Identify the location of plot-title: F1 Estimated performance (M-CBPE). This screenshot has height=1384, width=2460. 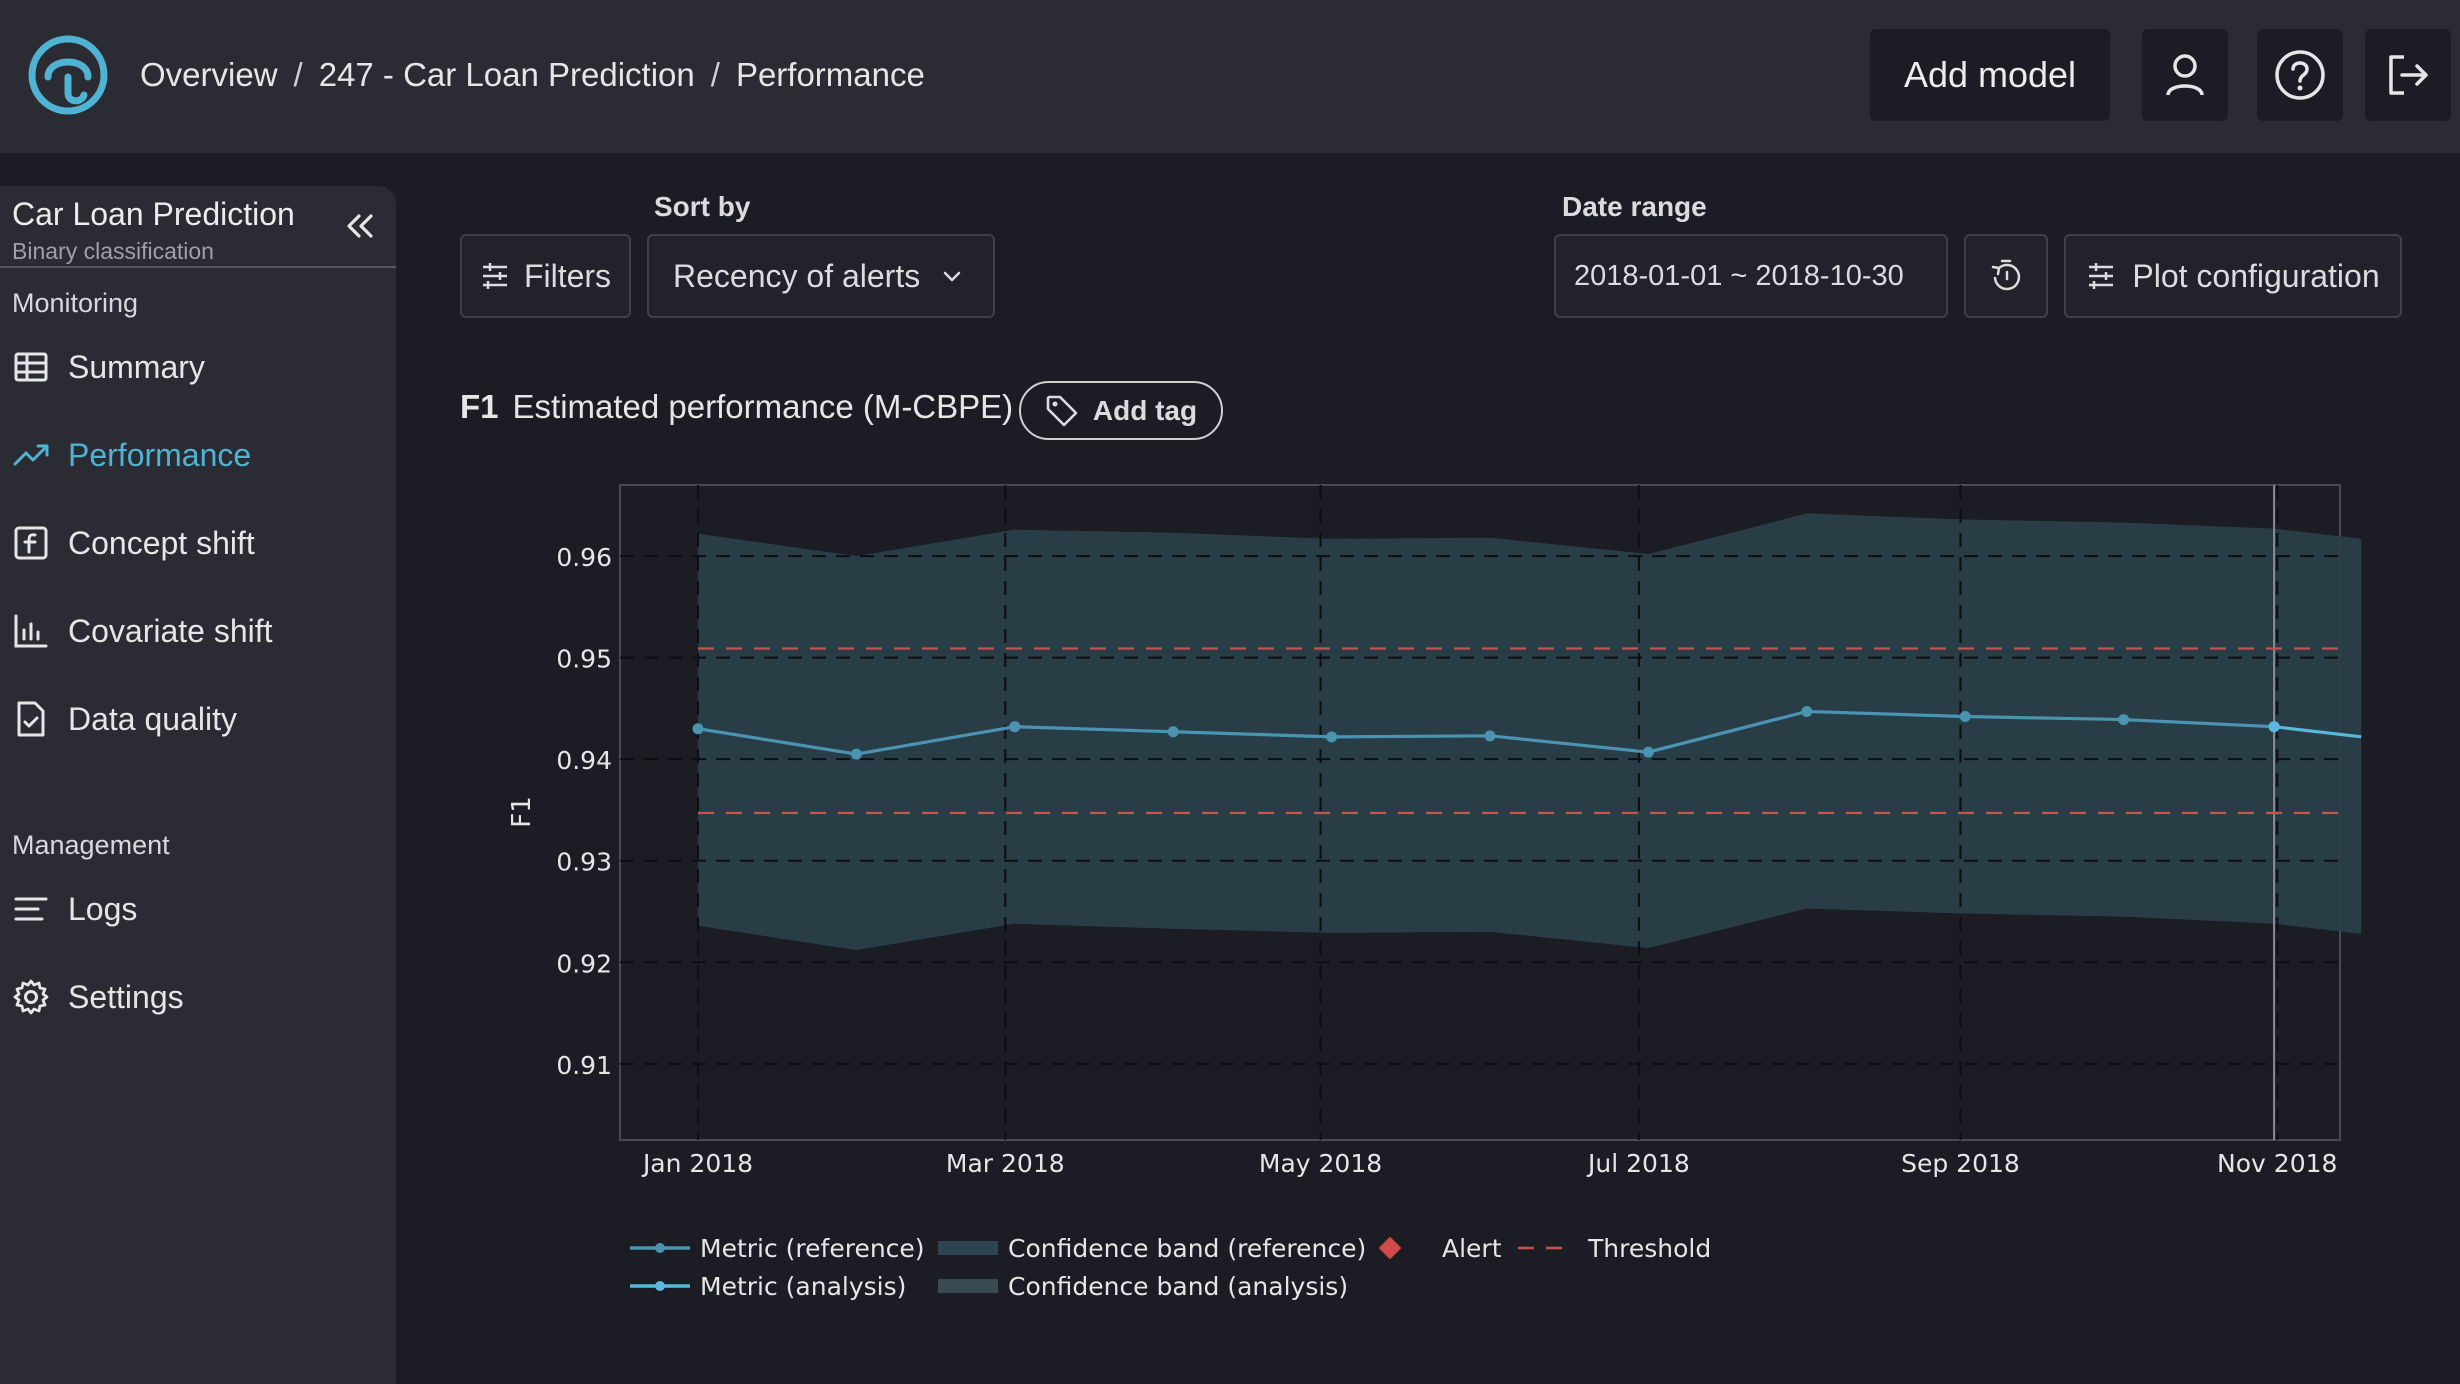
(736, 407).